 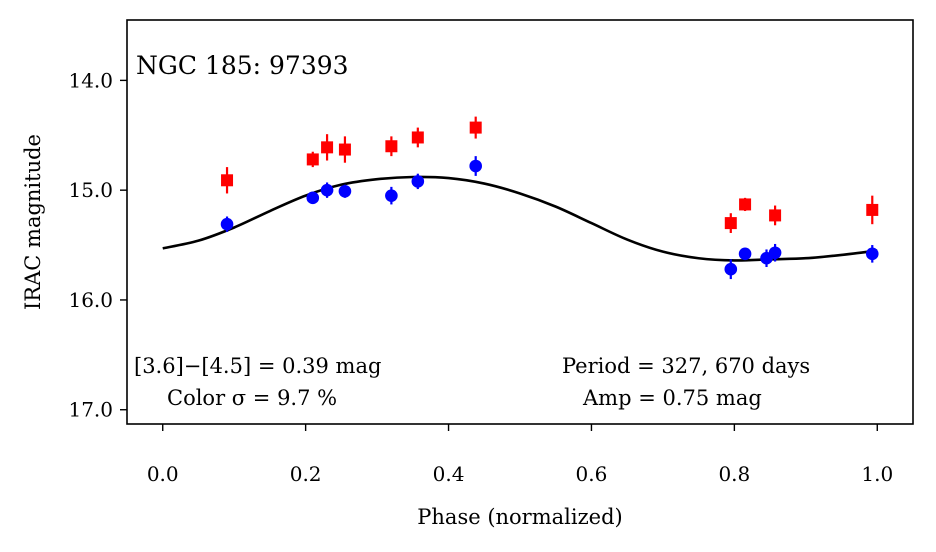 What do you see at coordinates (33, 222) in the screenshot?
I see `y-axis-label: IRAC magnitude` at bounding box center [33, 222].